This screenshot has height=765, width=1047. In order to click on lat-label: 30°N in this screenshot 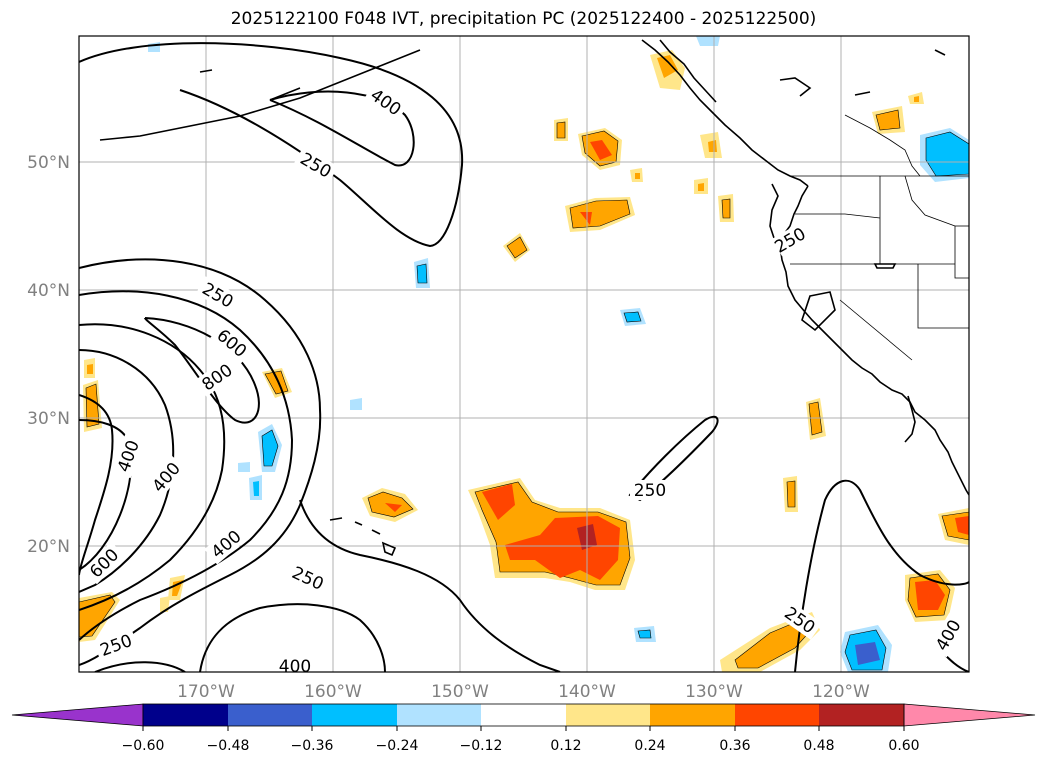, I will do `click(48, 419)`.